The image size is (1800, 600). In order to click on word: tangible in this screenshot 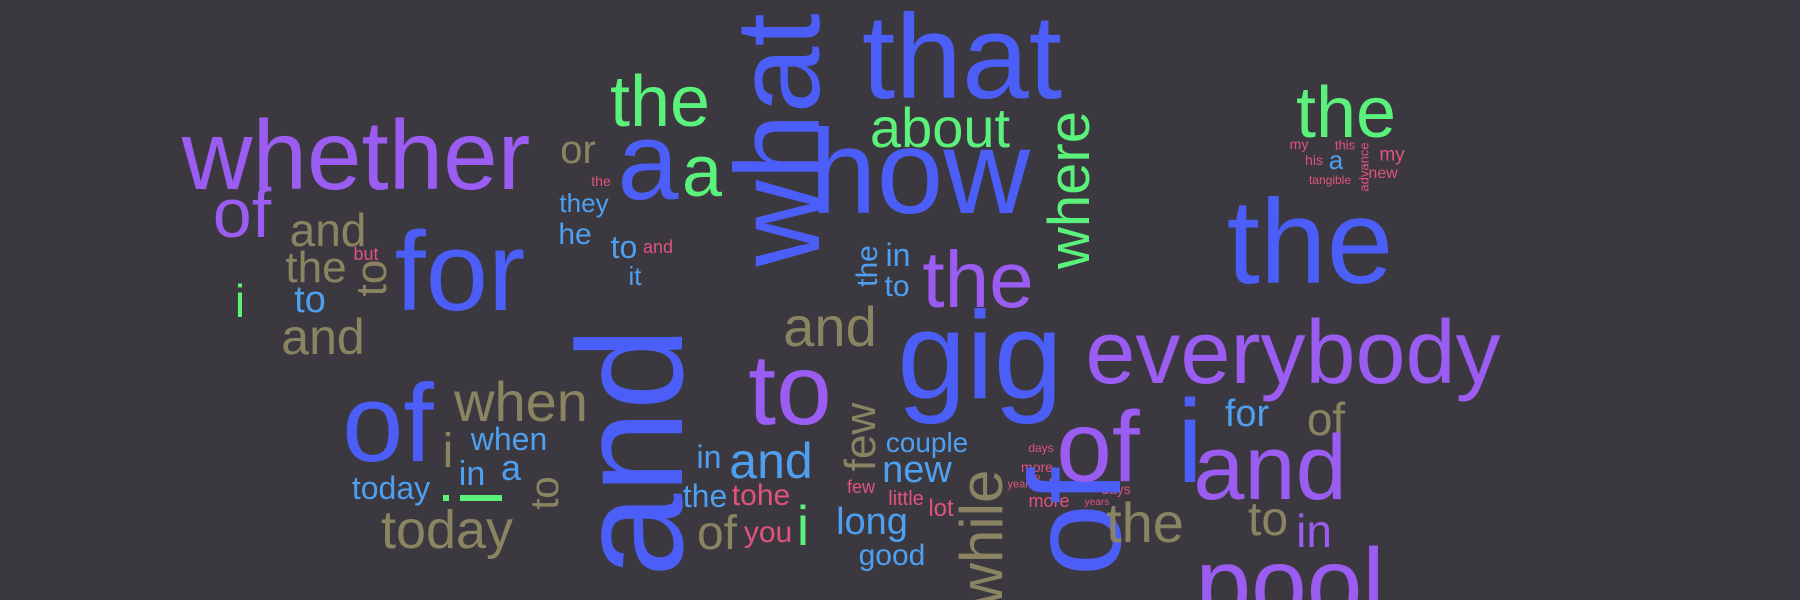, I will do `click(1330, 180)`.